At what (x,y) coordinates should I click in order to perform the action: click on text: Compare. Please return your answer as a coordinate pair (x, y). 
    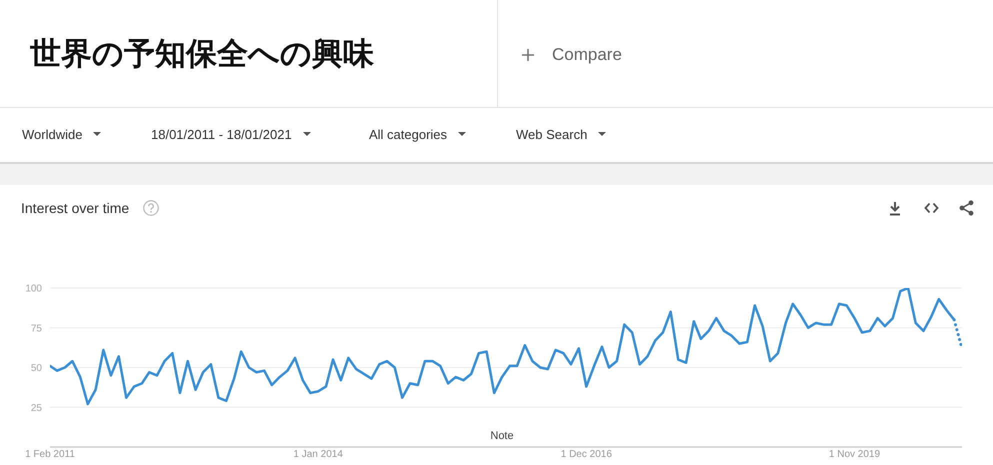
    Looking at the image, I should click on (587, 55).